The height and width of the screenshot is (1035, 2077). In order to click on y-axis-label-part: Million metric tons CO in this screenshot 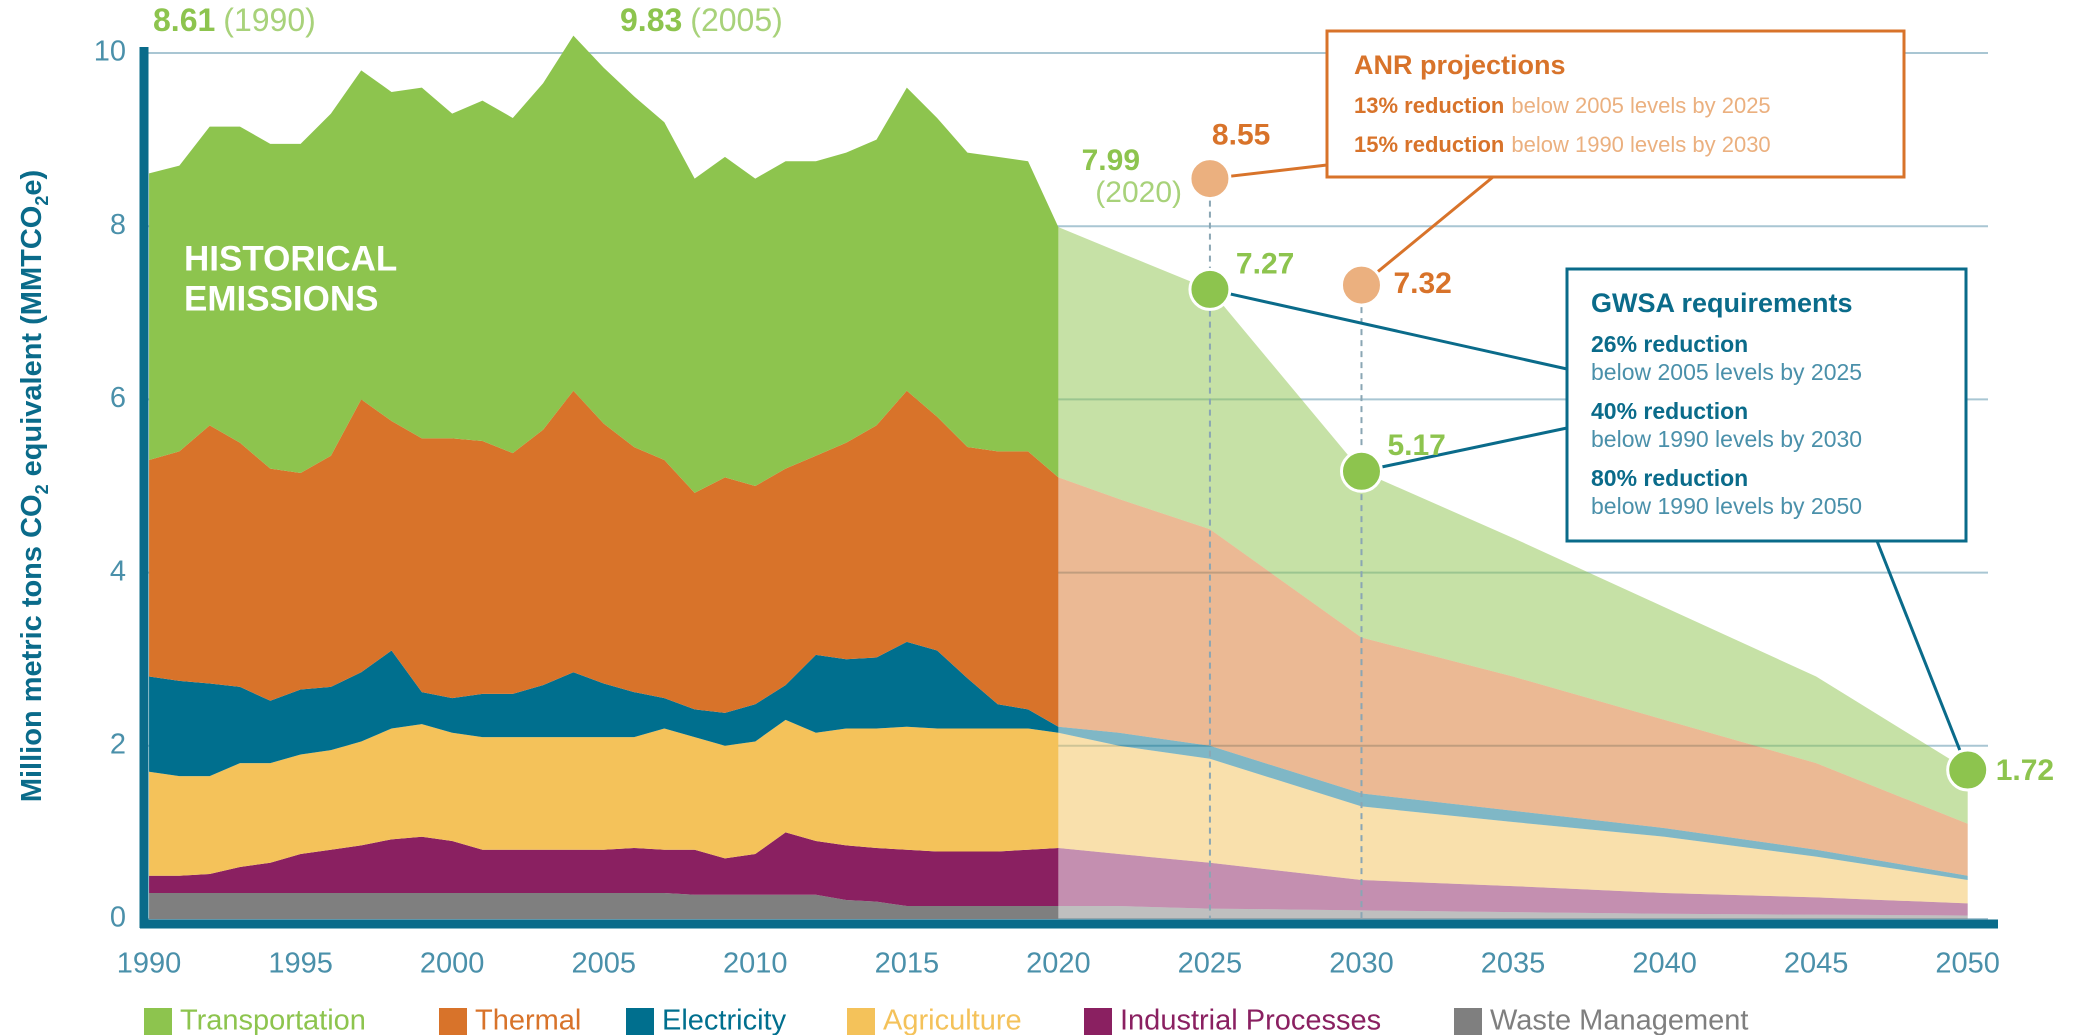, I will do `click(32, 648)`.